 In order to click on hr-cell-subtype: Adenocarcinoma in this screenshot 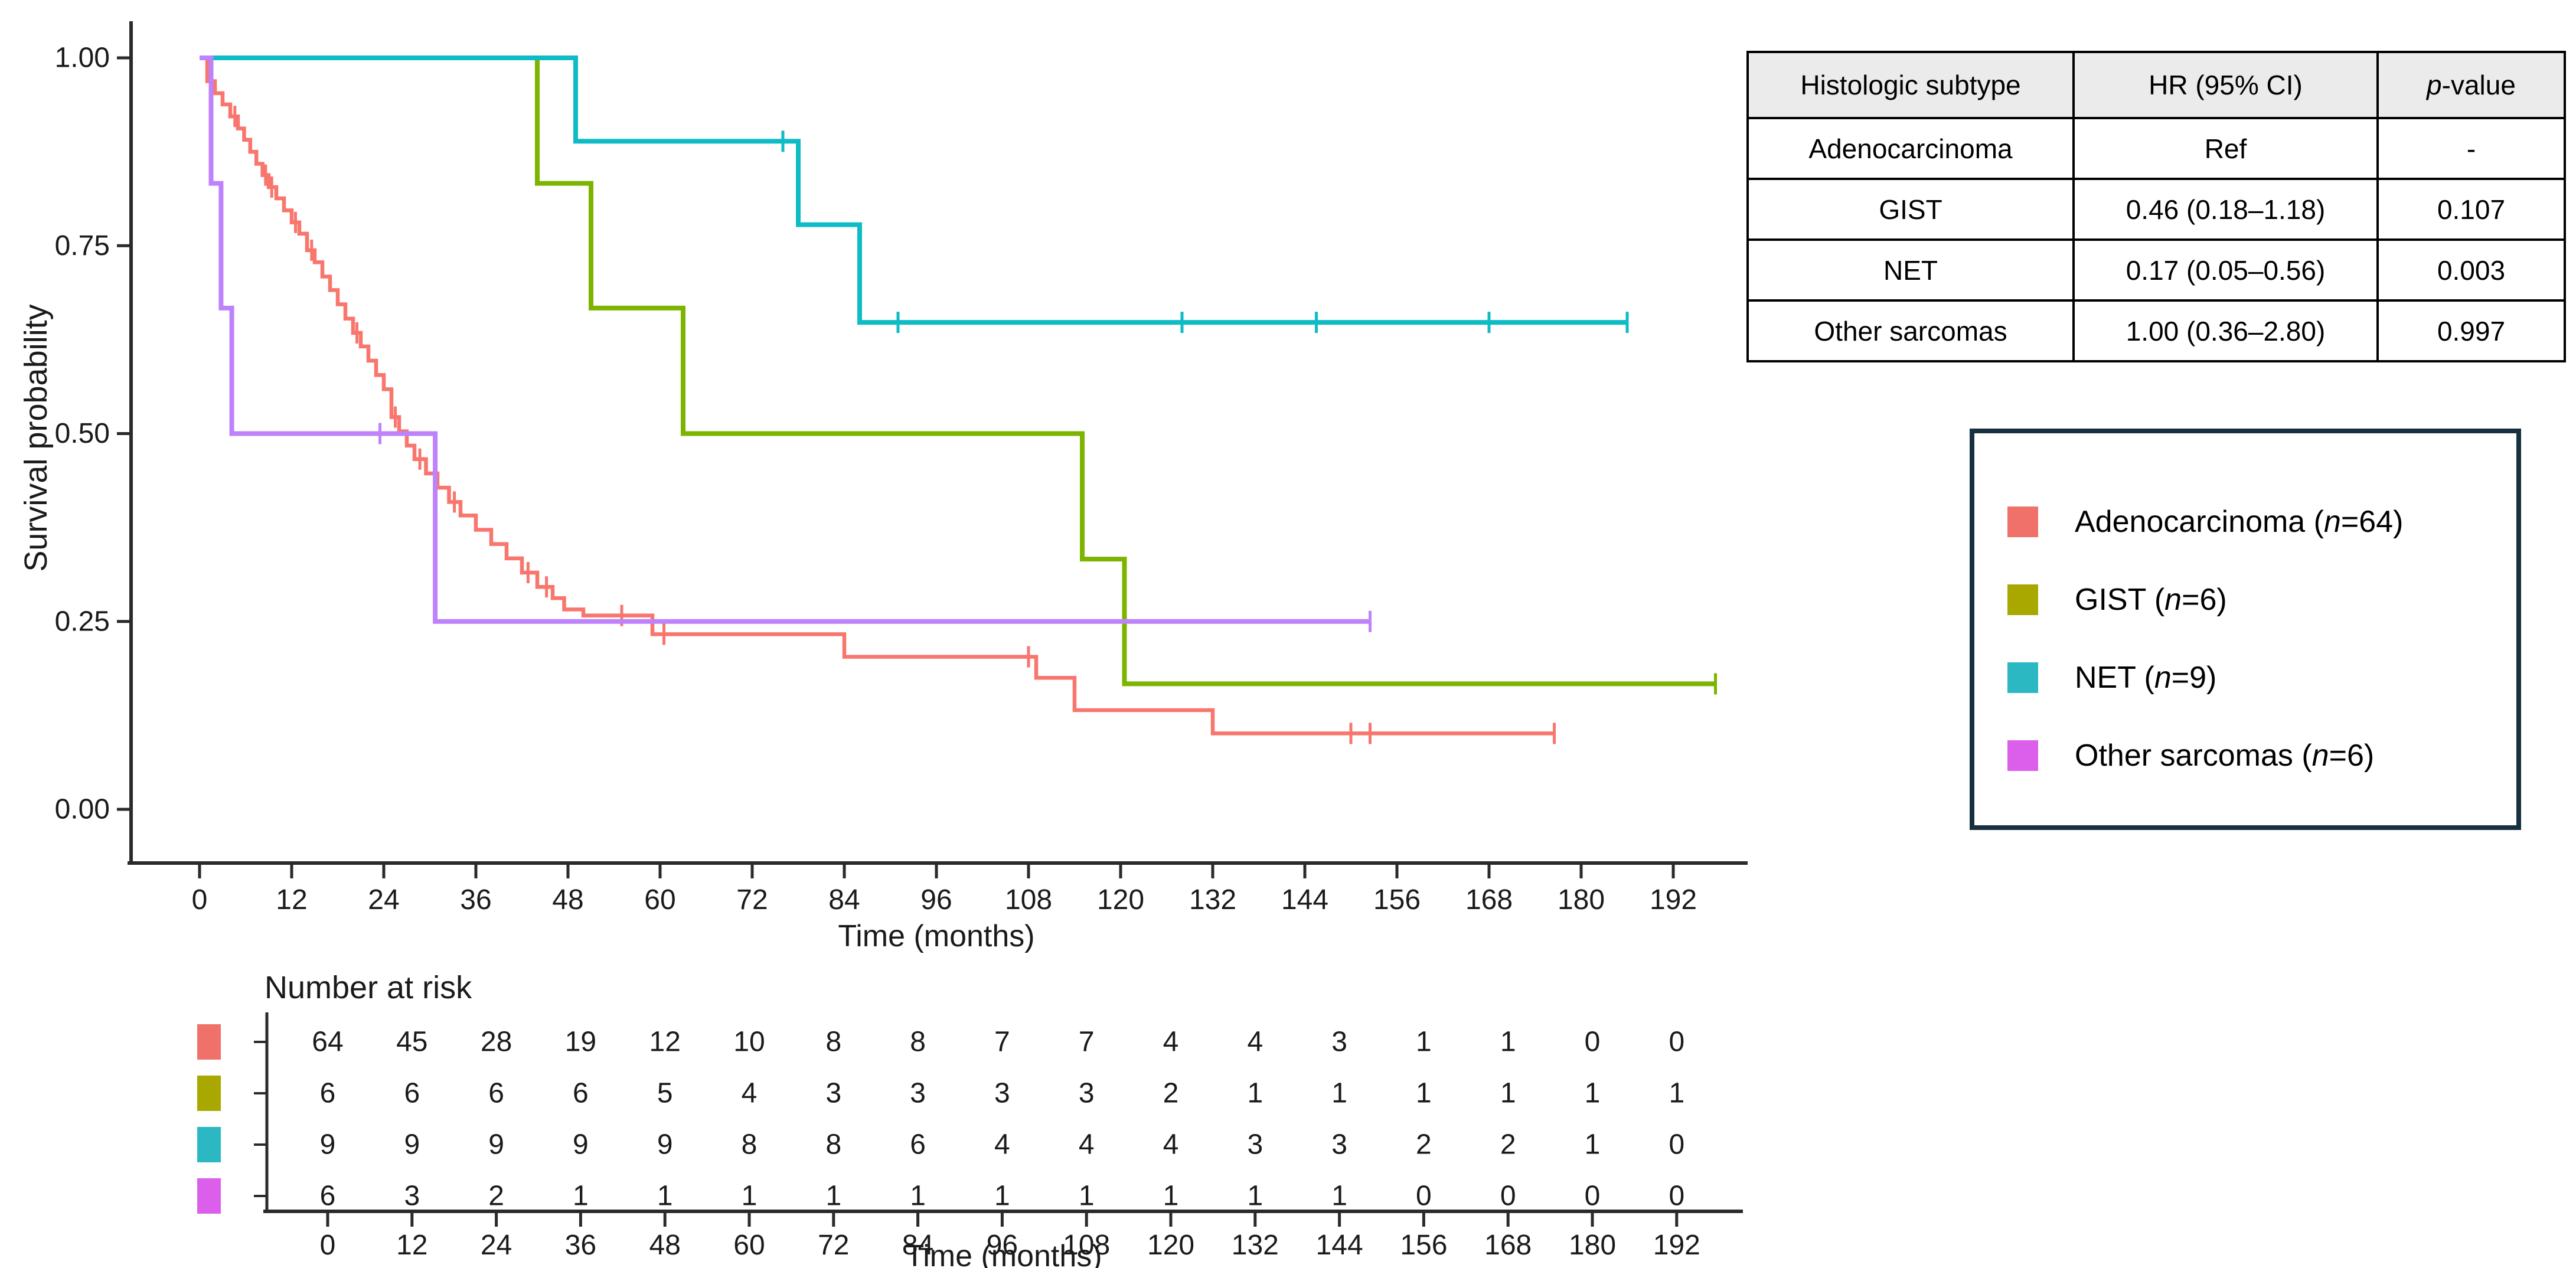, I will do `click(1910, 148)`.